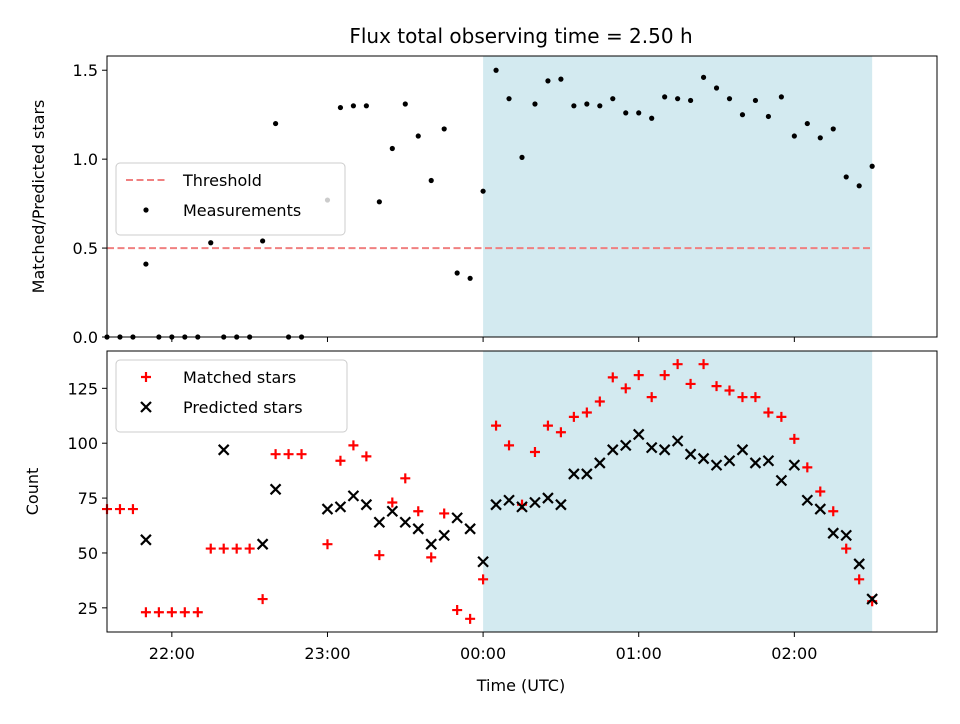 This screenshot has width=960, height=724. What do you see at coordinates (85, 337) in the screenshot?
I see `y-tick-label: 0.0` at bounding box center [85, 337].